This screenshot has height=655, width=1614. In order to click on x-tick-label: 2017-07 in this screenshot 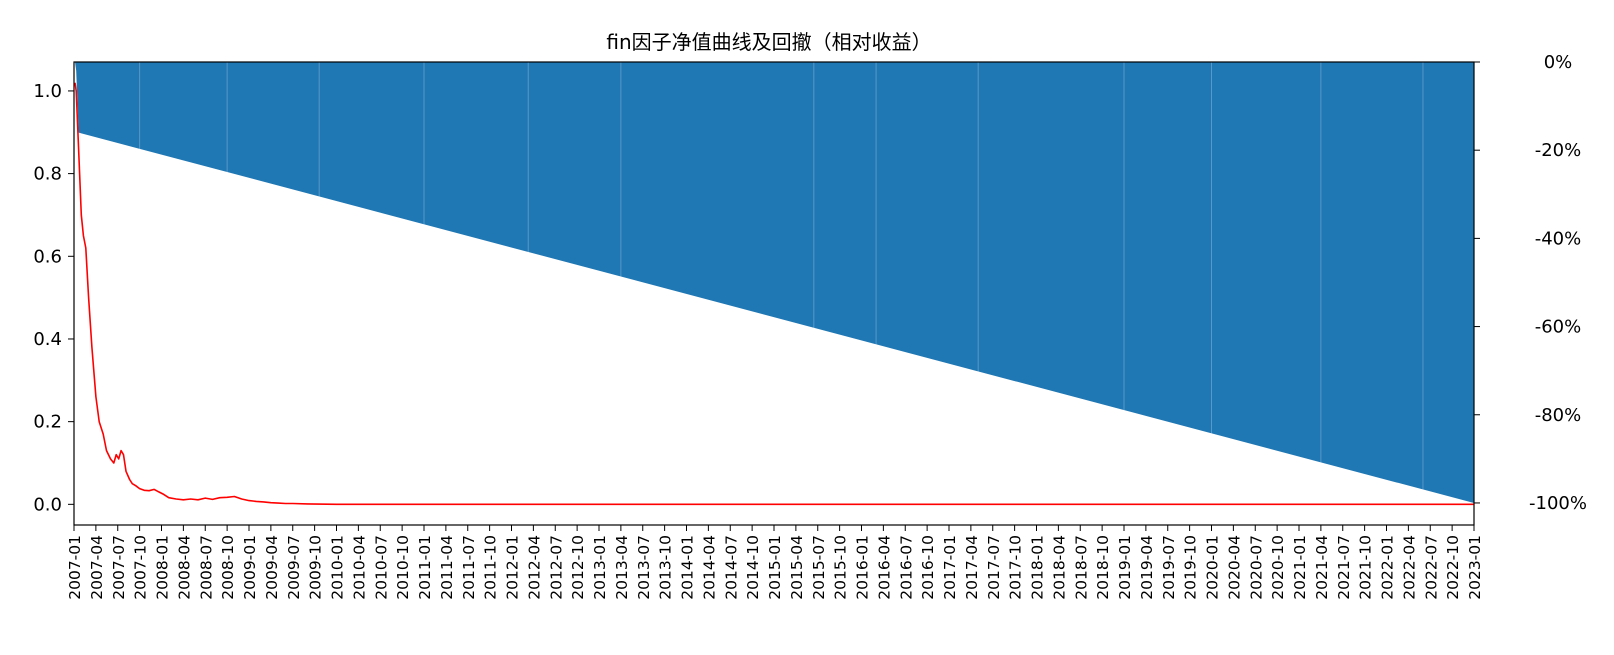, I will do `click(994, 567)`.